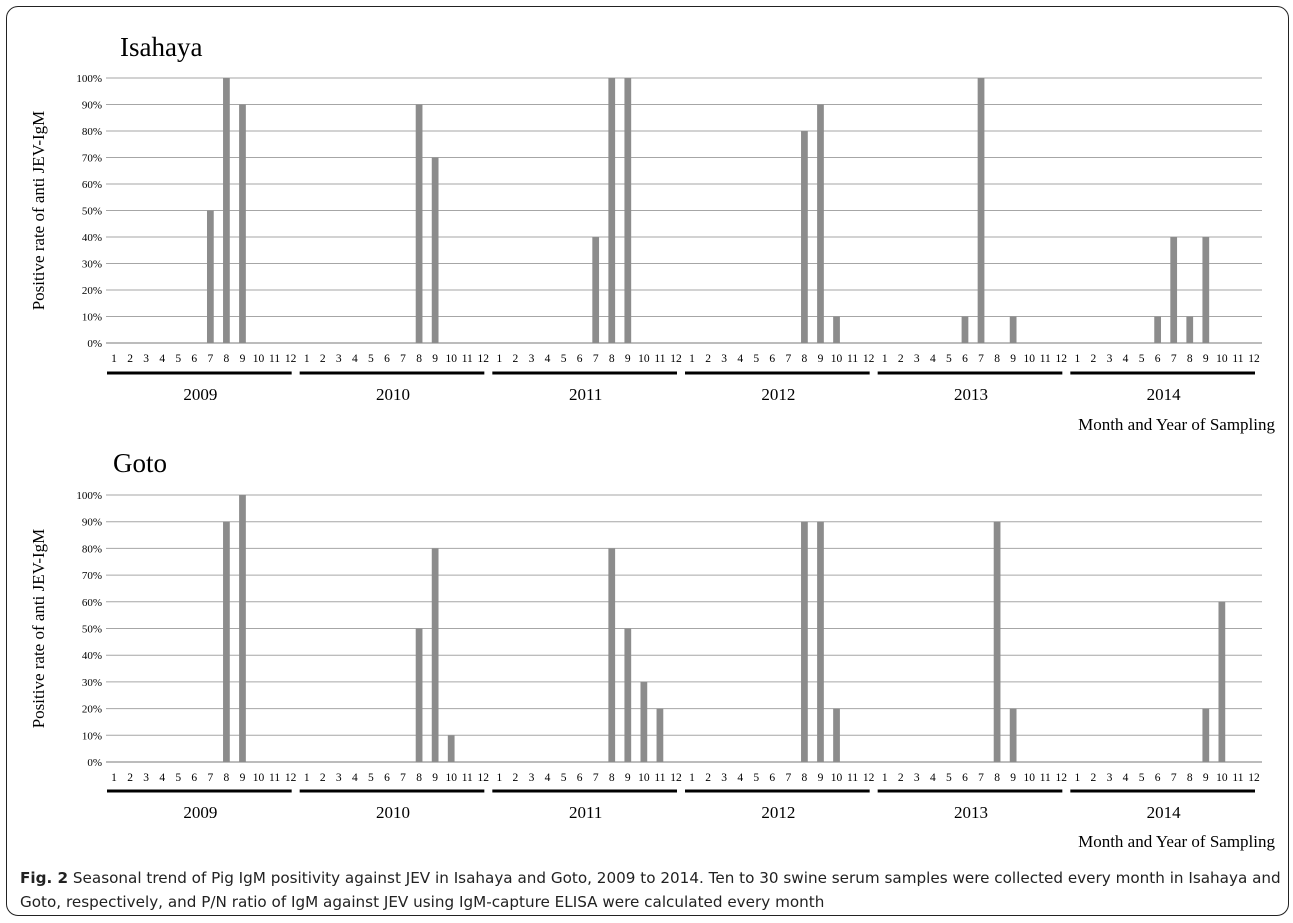 Image resolution: width=1293 pixels, height=923 pixels. Describe the element at coordinates (92, 106) in the screenshot. I see `y-tick-label-isahaya: 90%` at that location.